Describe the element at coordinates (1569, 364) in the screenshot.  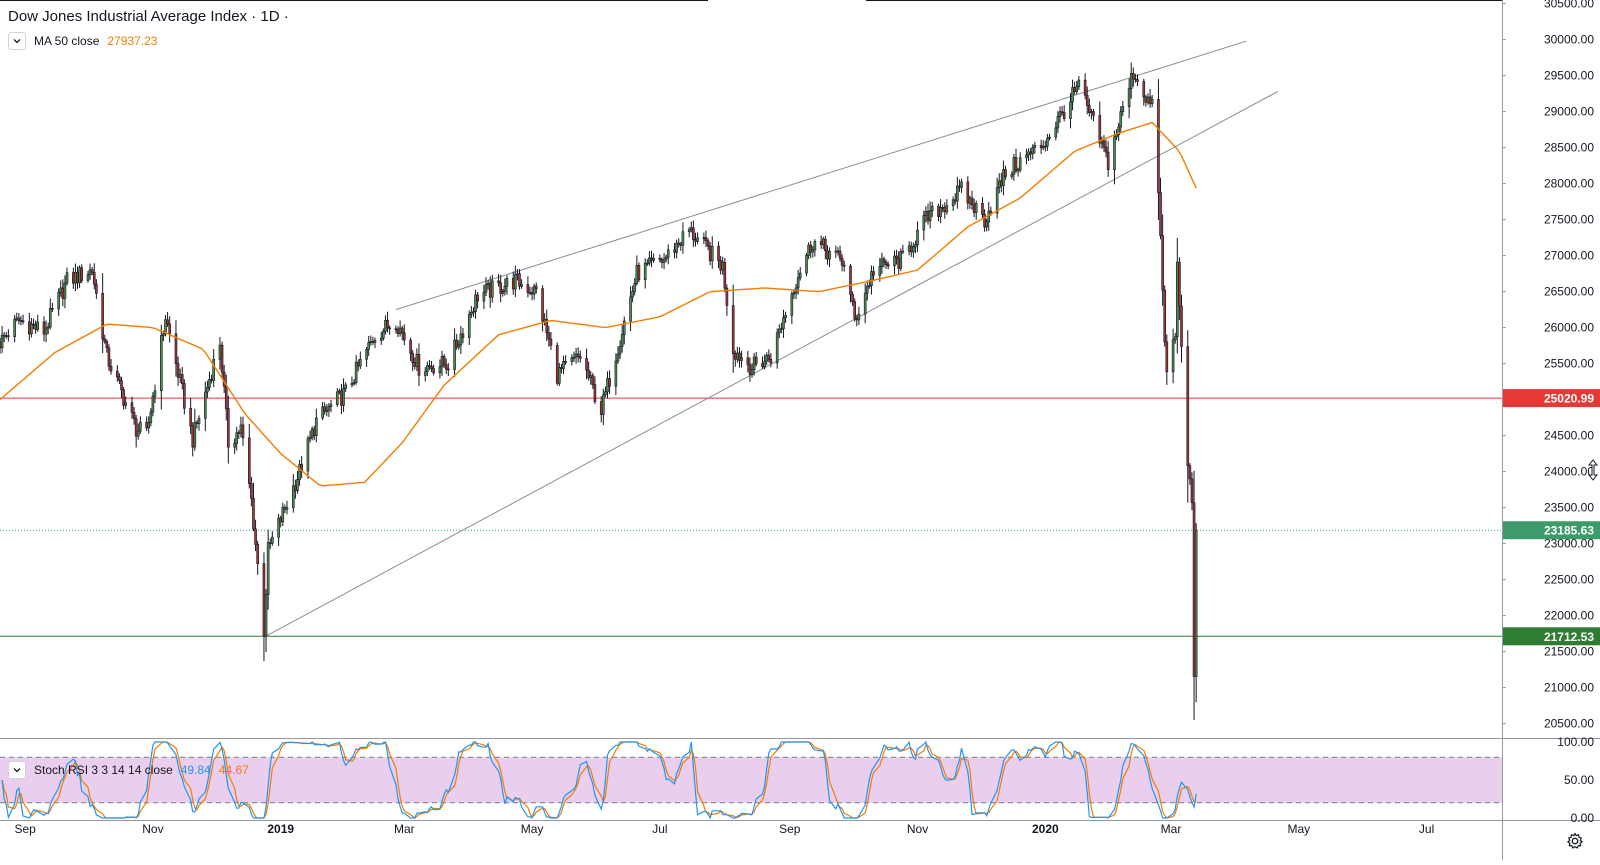
I see `y-tick-label: 25500.00` at that location.